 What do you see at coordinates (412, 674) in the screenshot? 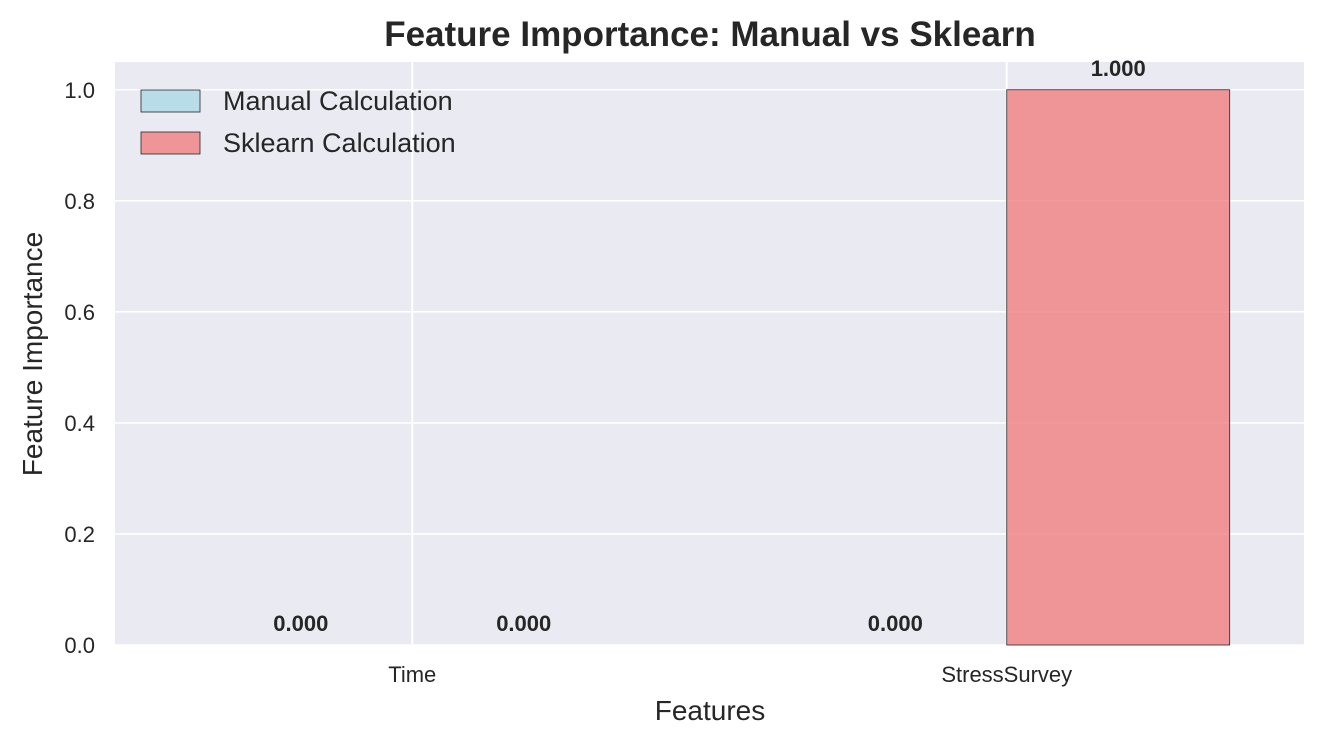
I see `x-tick-label: Time` at bounding box center [412, 674].